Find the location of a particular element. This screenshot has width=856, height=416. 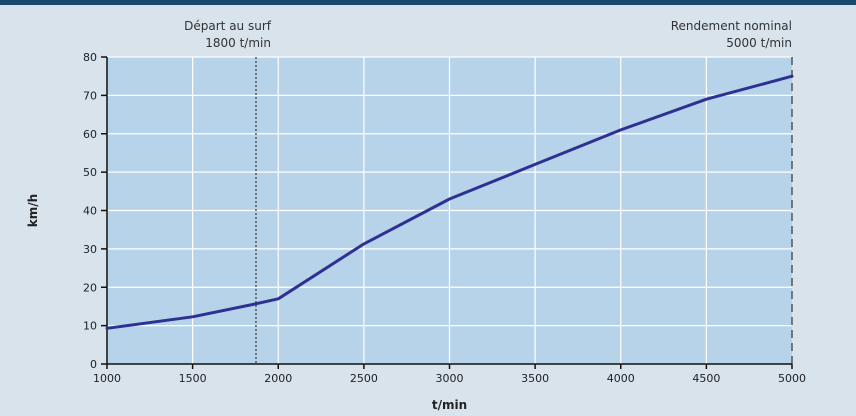

annotation-nominal-value: 5000 t/min is located at coordinates (759, 43).